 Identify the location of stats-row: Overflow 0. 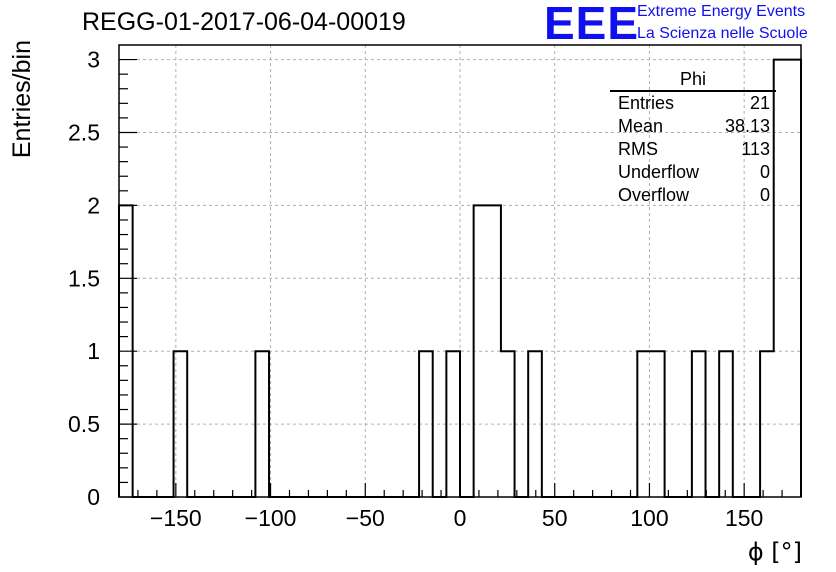
(693, 195).